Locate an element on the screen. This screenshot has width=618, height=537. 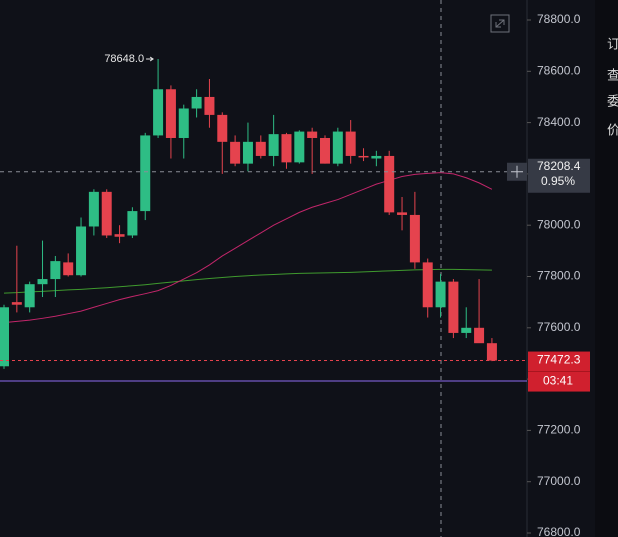
expand-icon is located at coordinates (500, 23).